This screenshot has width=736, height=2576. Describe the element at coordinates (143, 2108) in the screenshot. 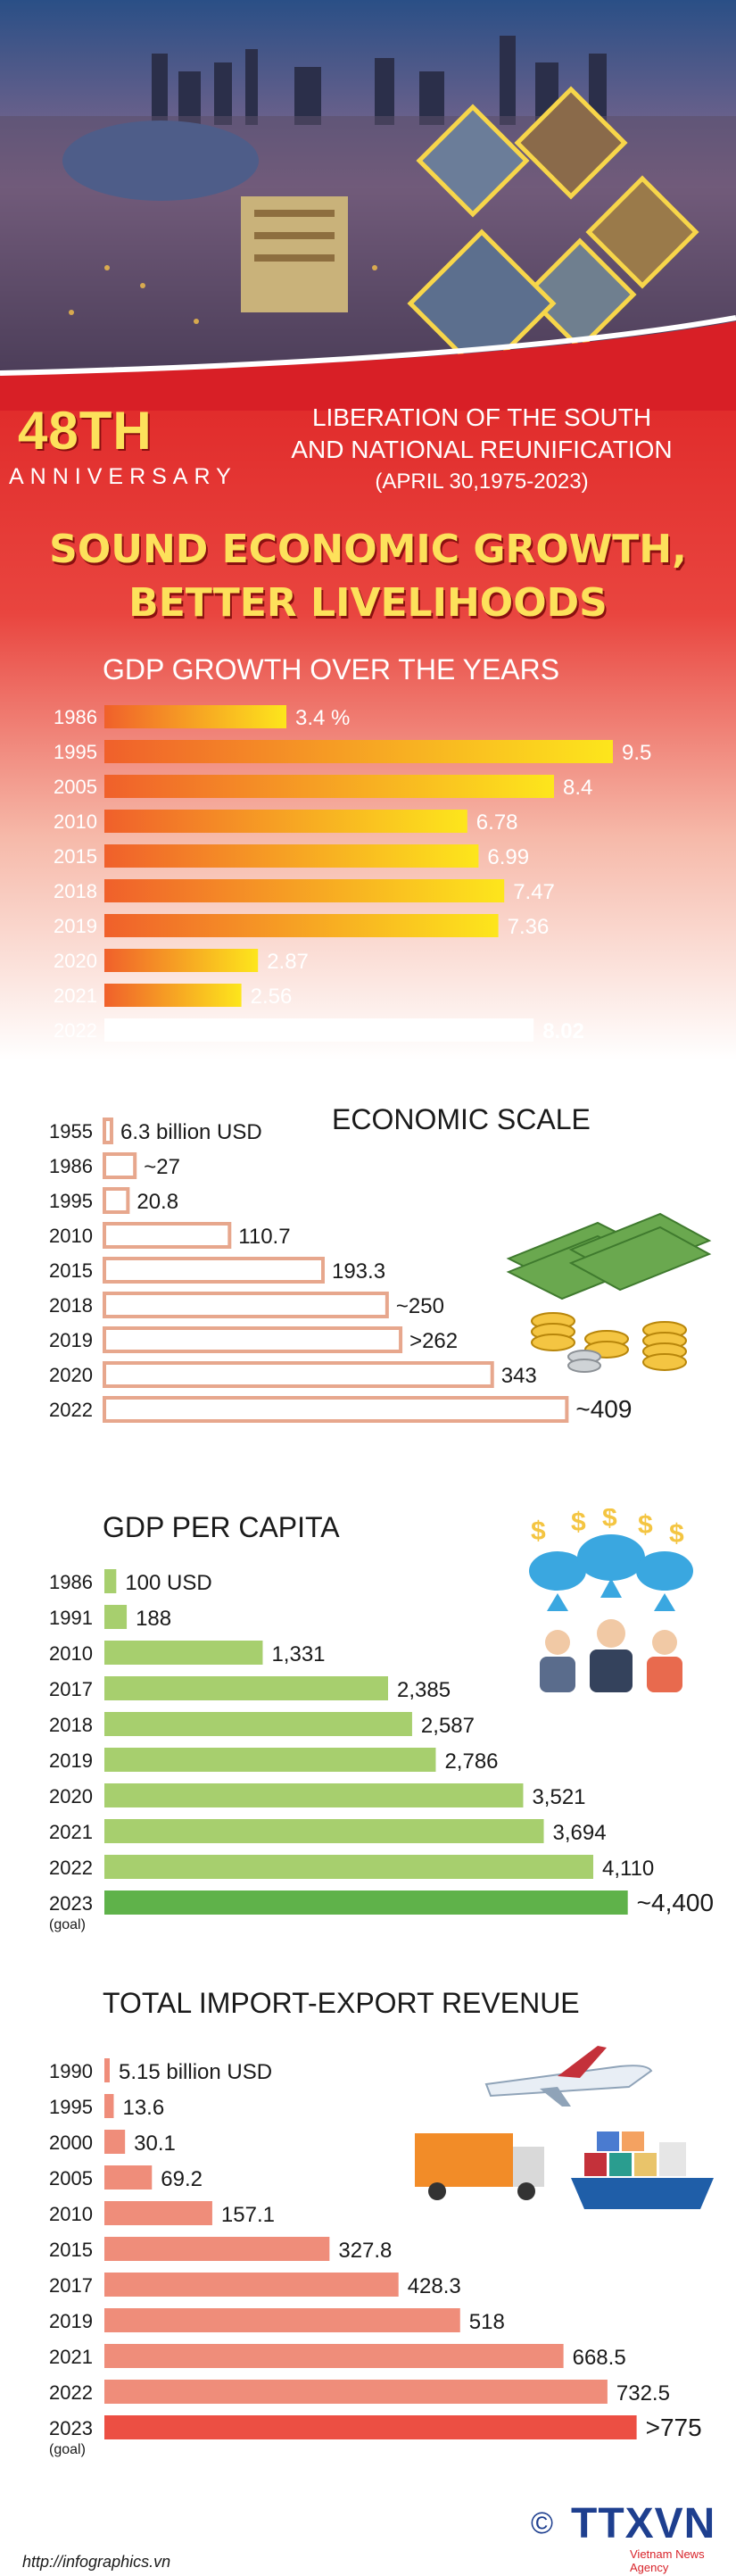

I see `value-label: 13.6` at that location.